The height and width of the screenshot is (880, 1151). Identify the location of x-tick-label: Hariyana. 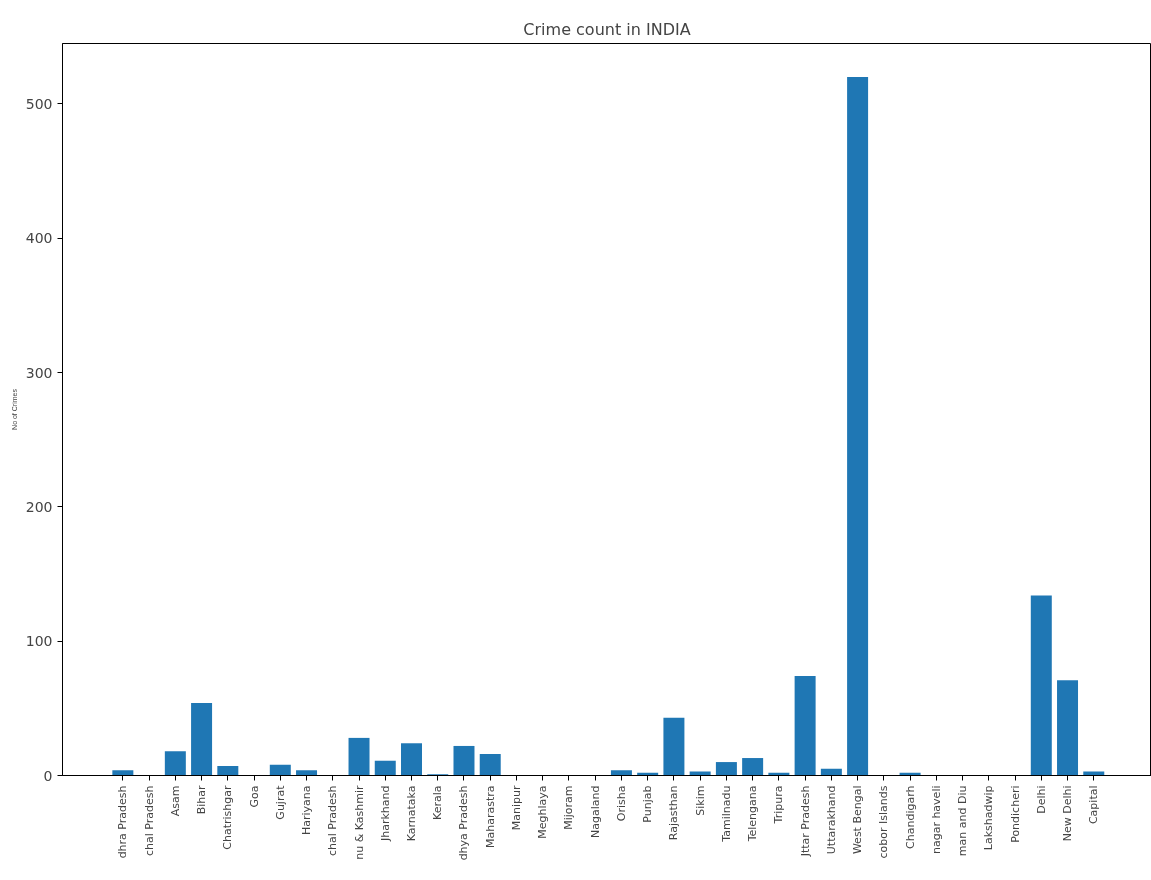
(307, 810).